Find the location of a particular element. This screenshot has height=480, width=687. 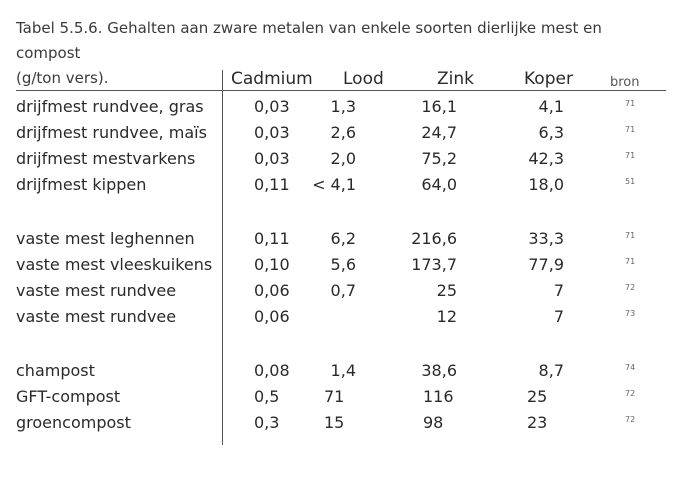

koper-value: 4,1 is located at coordinates (551, 106).